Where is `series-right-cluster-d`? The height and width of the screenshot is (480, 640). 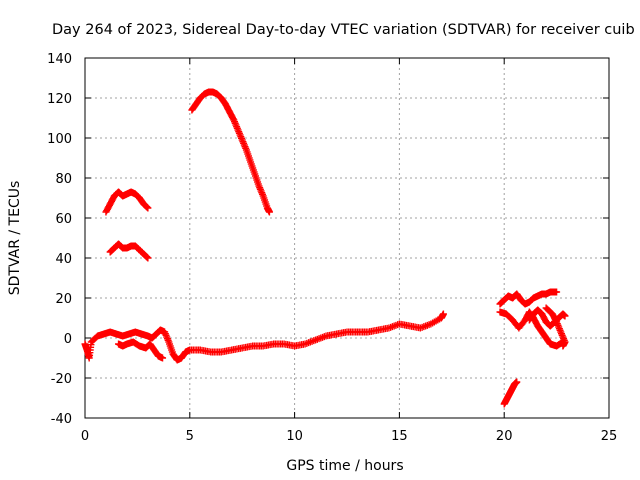 series-right-cluster-d is located at coordinates (555, 327).